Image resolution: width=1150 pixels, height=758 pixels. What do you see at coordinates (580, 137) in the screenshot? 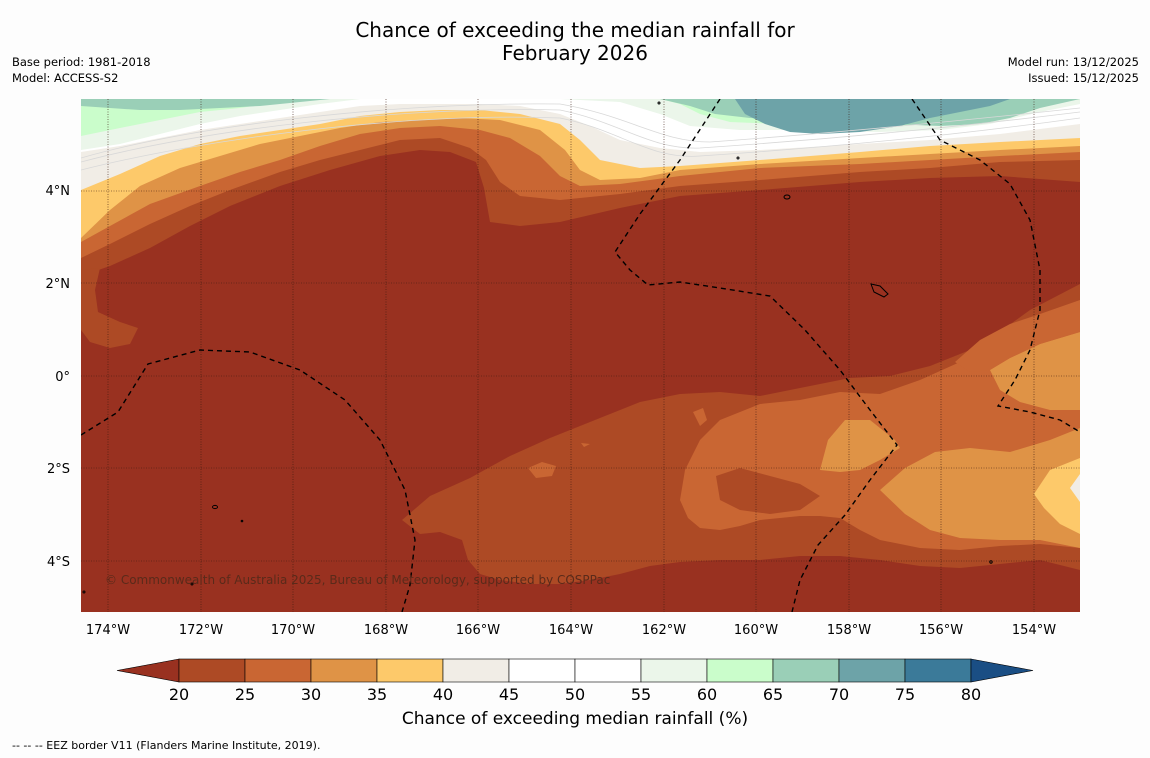
I see `north-contour-lines` at bounding box center [580, 137].